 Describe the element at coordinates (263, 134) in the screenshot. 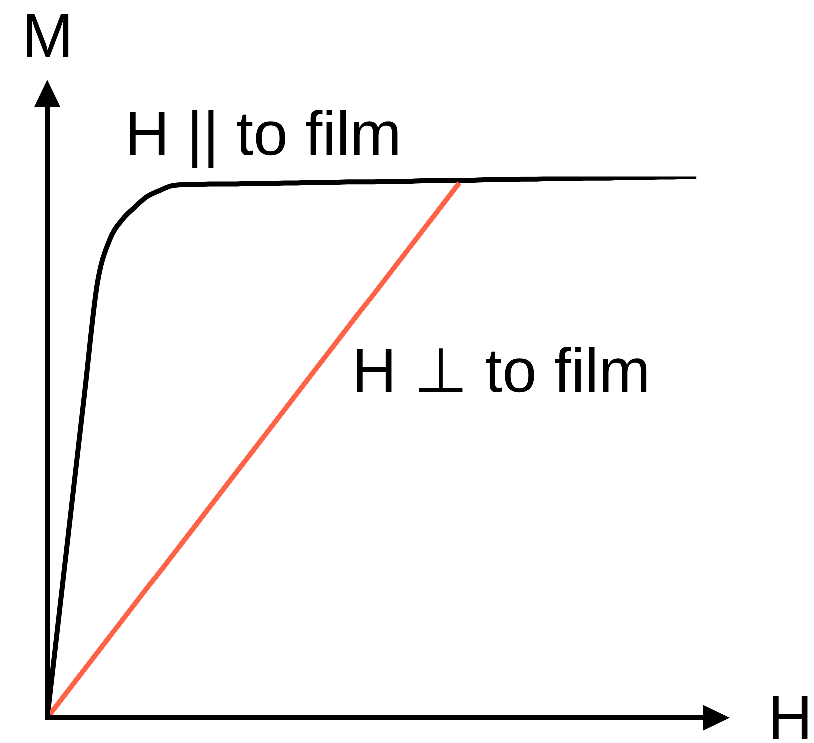

I see `legend-label: H || to film` at that location.